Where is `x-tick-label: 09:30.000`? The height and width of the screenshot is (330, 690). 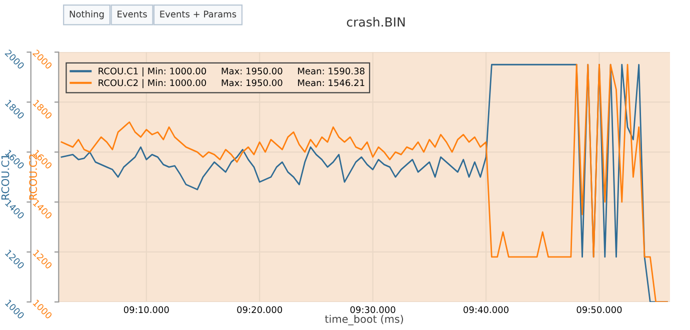 x-tick-label: 09:30.000 is located at coordinates (373, 310).